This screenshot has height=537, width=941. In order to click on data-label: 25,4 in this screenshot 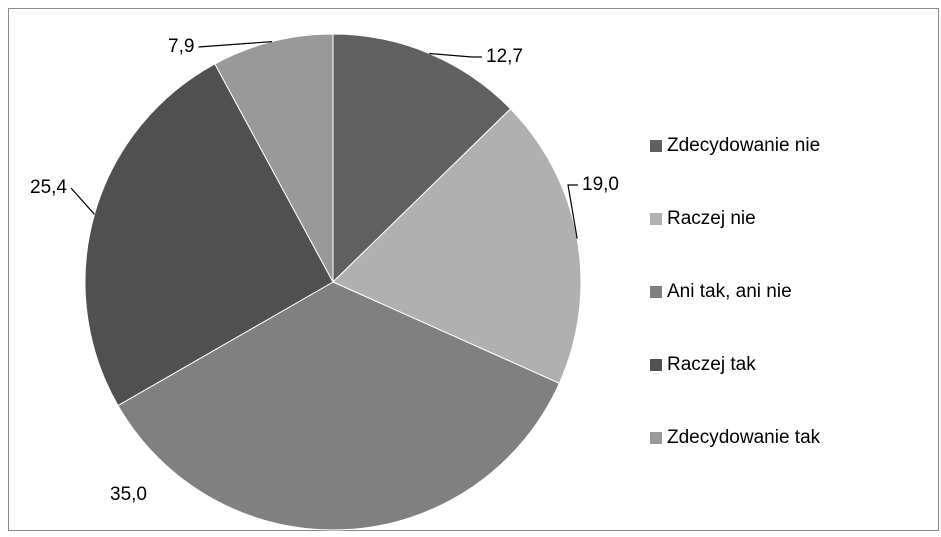, I will do `click(48, 187)`.